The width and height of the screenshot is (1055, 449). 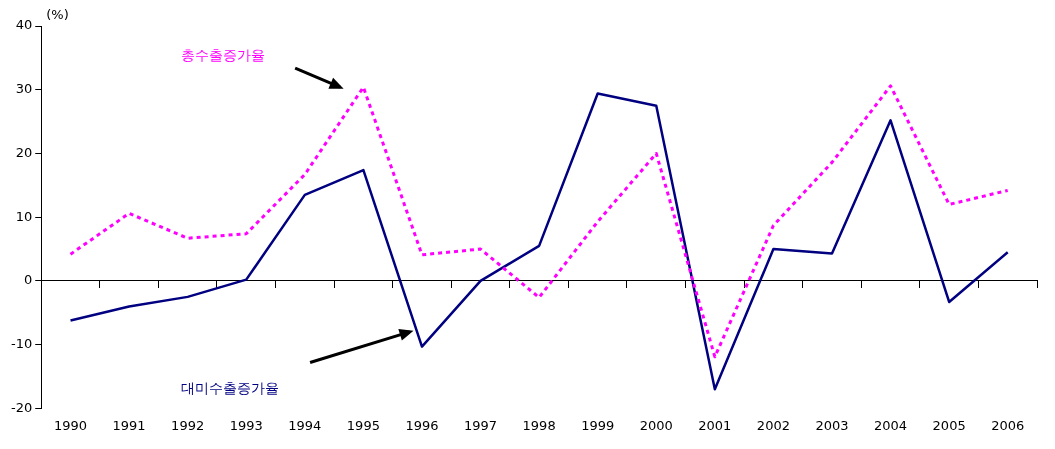 I want to click on x-tick-label: 2001, so click(x=715, y=425).